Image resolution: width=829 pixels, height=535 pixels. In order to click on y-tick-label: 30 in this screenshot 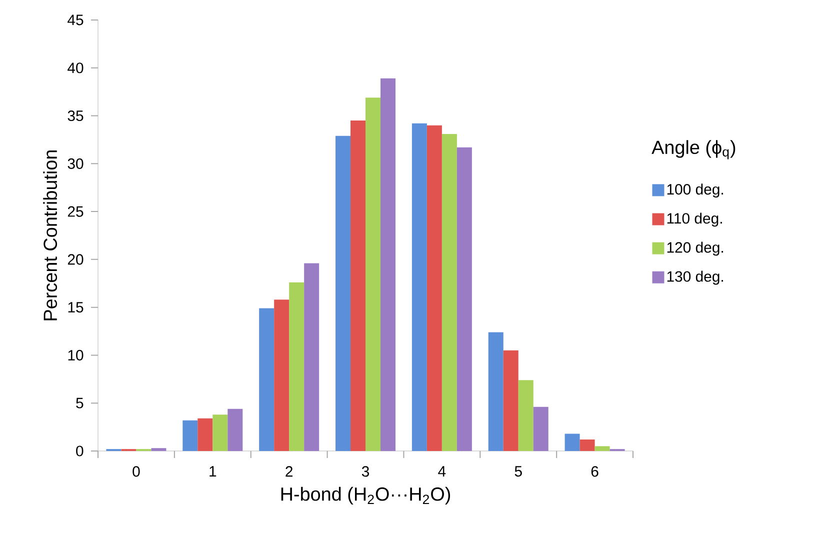, I will do `click(76, 163)`.